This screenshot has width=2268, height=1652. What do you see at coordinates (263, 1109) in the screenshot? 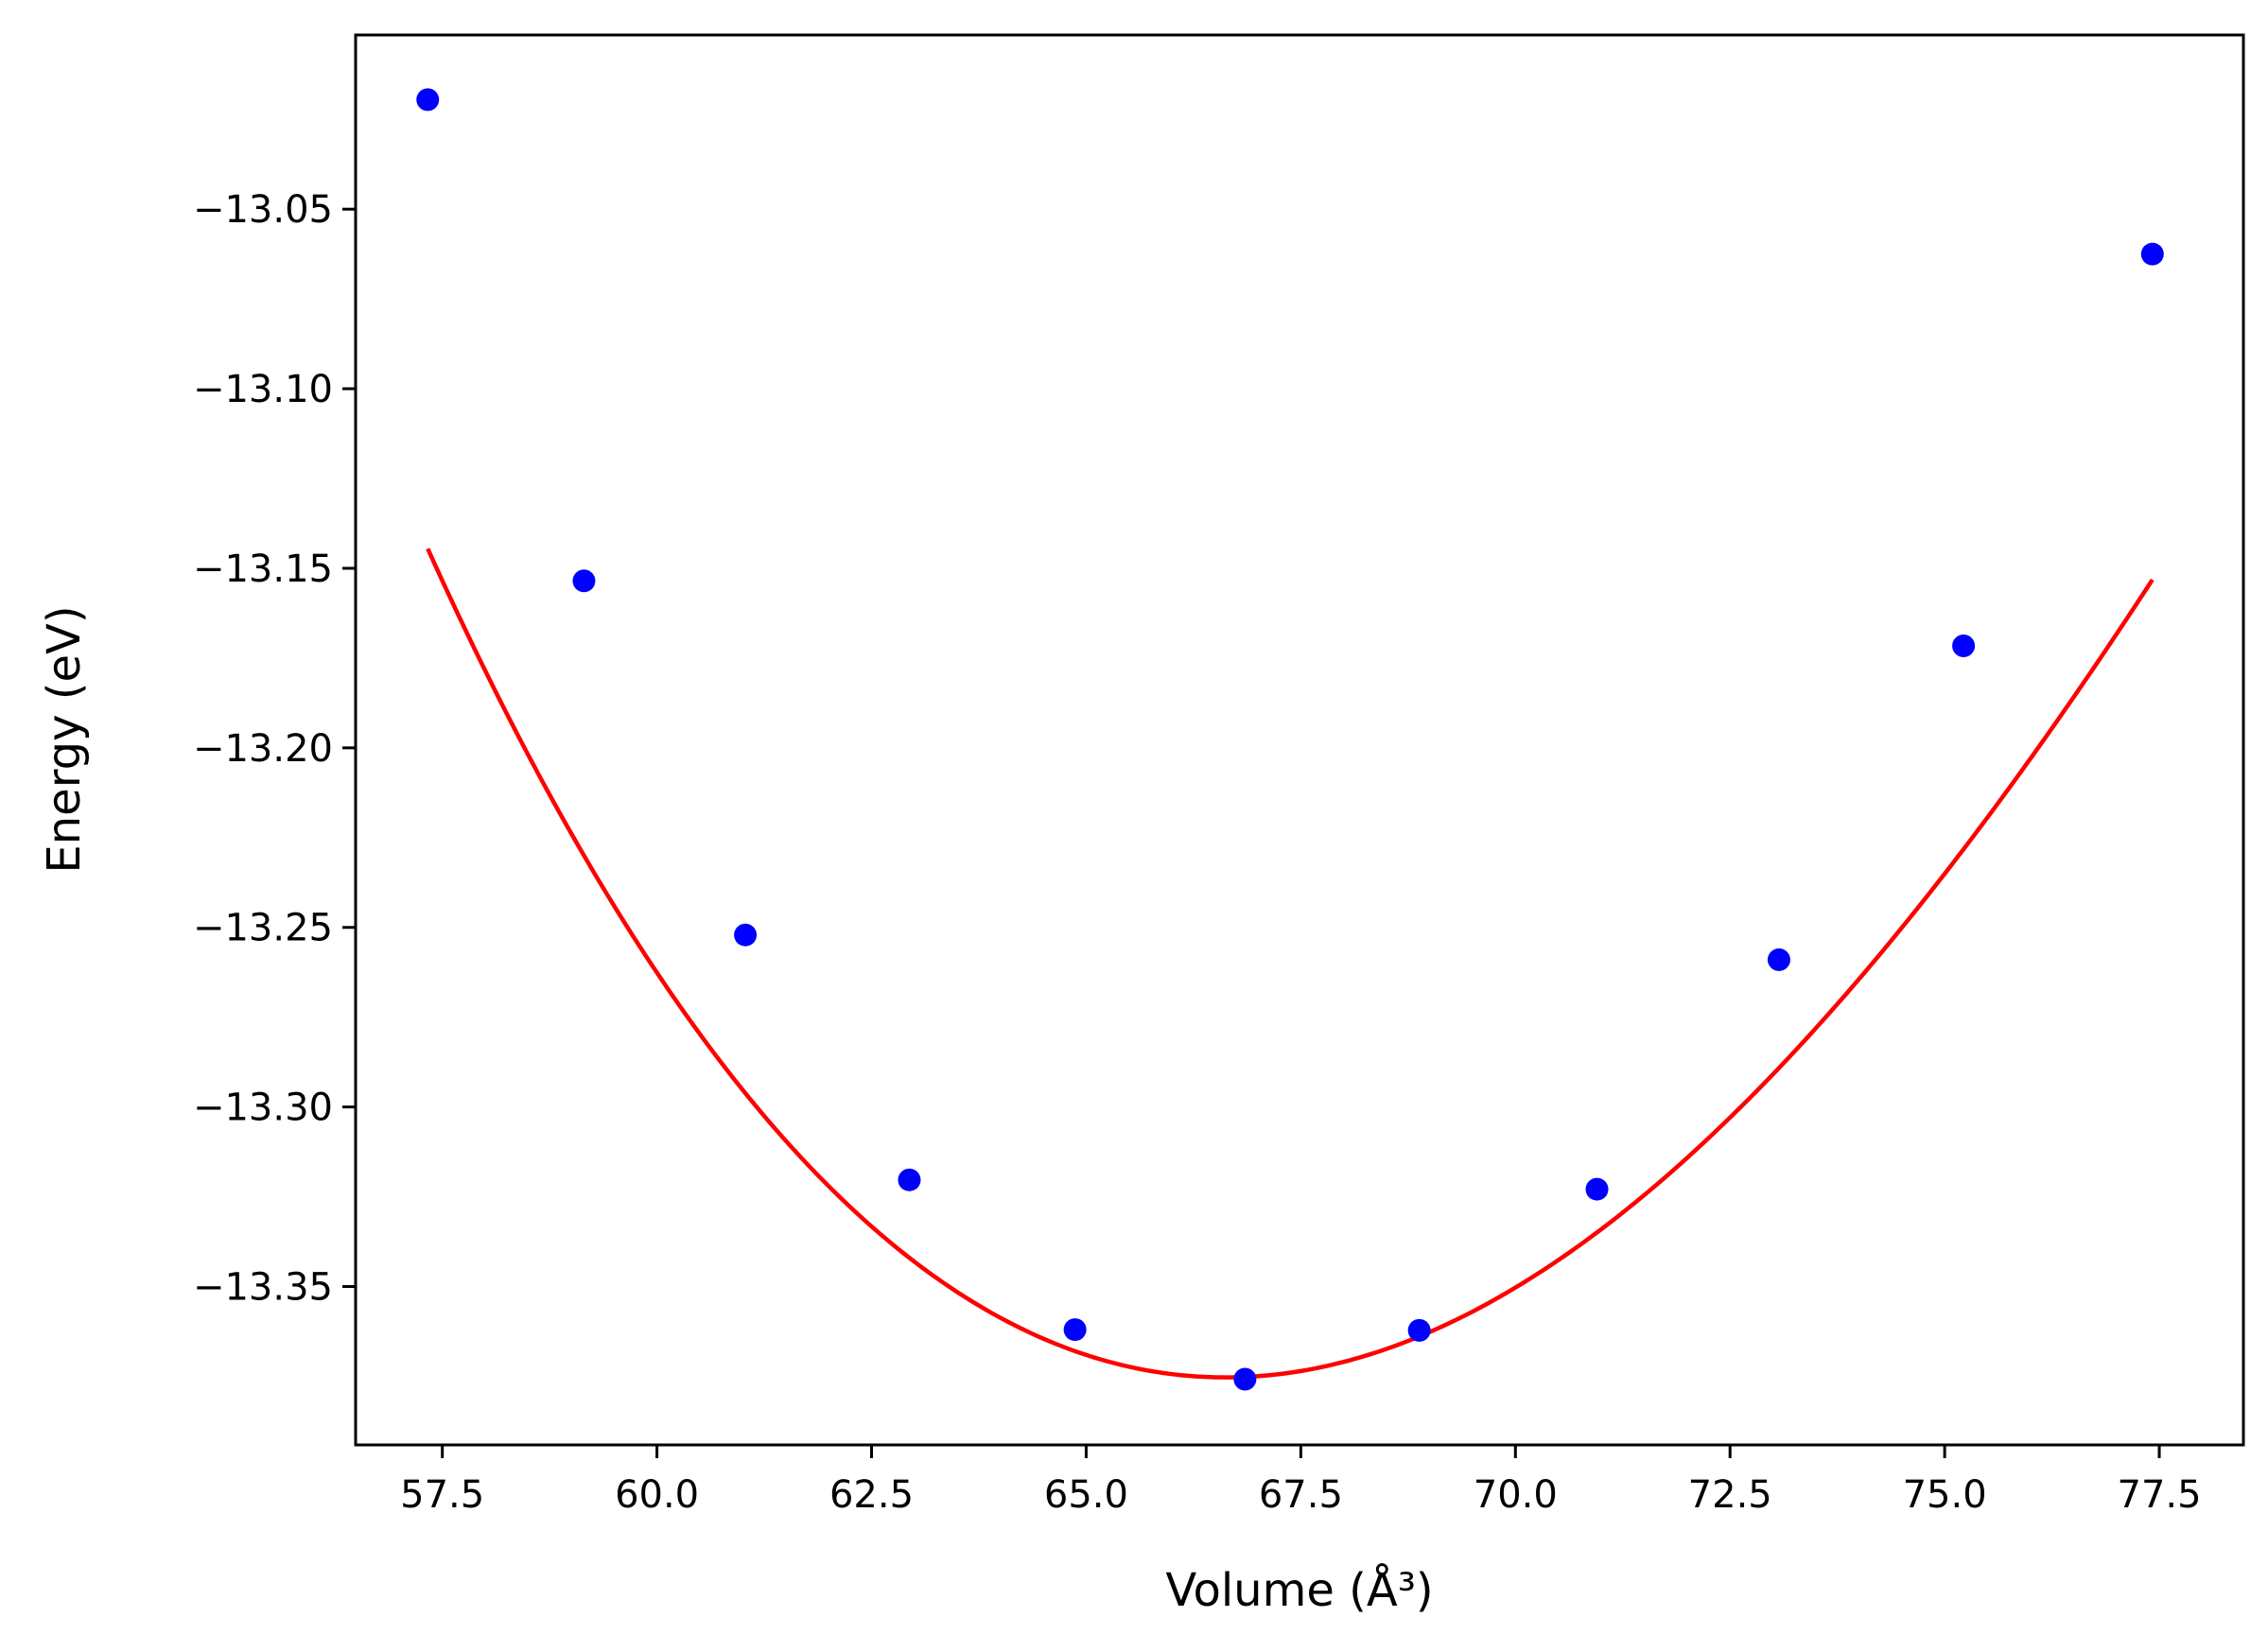
I see `y-tick-label: −13.30` at bounding box center [263, 1109].